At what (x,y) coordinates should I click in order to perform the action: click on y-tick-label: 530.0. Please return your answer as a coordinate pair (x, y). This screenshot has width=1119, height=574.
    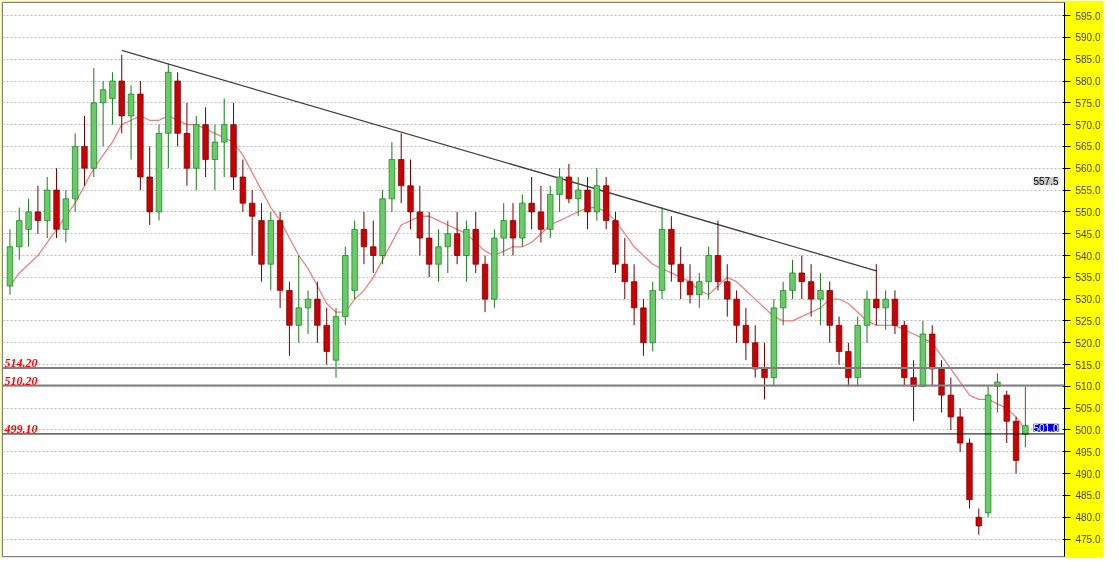
    Looking at the image, I should click on (1088, 300).